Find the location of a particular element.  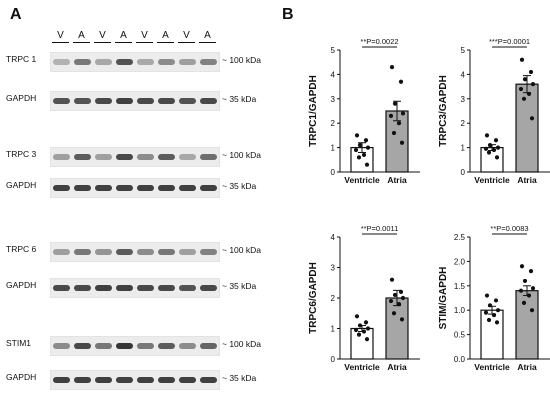

y-tick-label: 5 is located at coordinates (463, 50).